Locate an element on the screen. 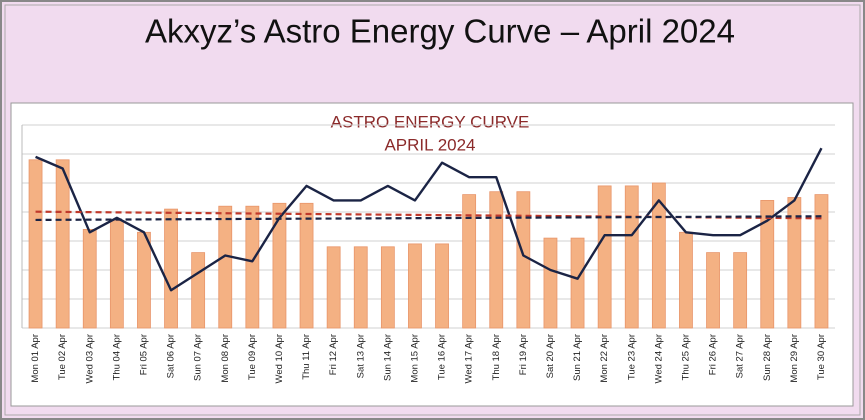 This screenshot has height=420, width=865. x-tick-label: Wed 24 Apr is located at coordinates (658, 358).